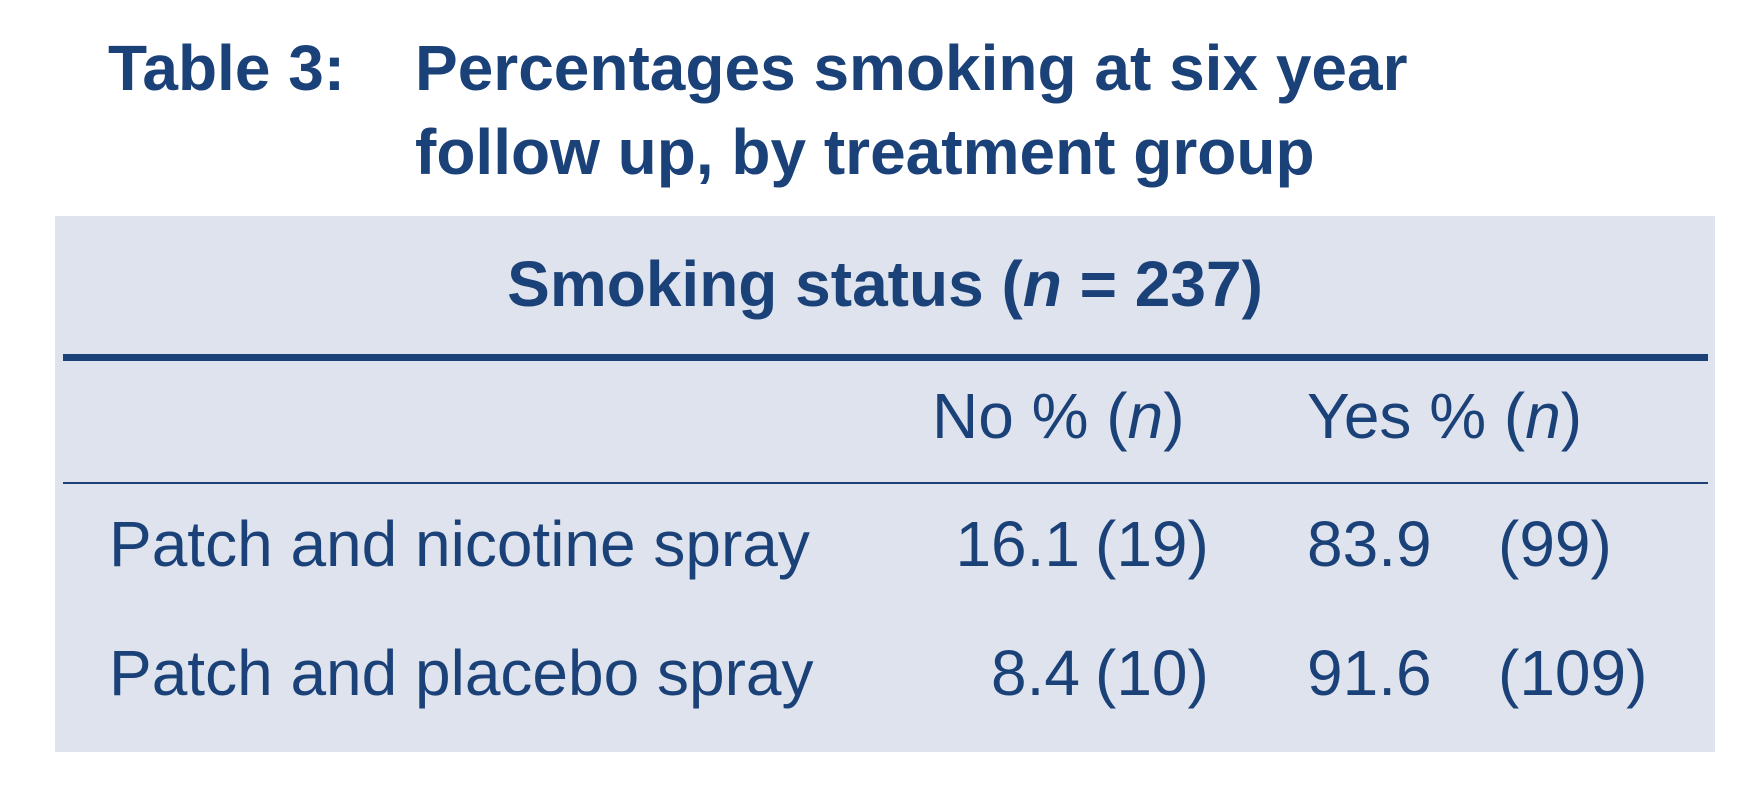 This screenshot has height=790, width=1758. What do you see at coordinates (1162, 284) in the screenshot?
I see `group-header-suffix: = 237)` at bounding box center [1162, 284].